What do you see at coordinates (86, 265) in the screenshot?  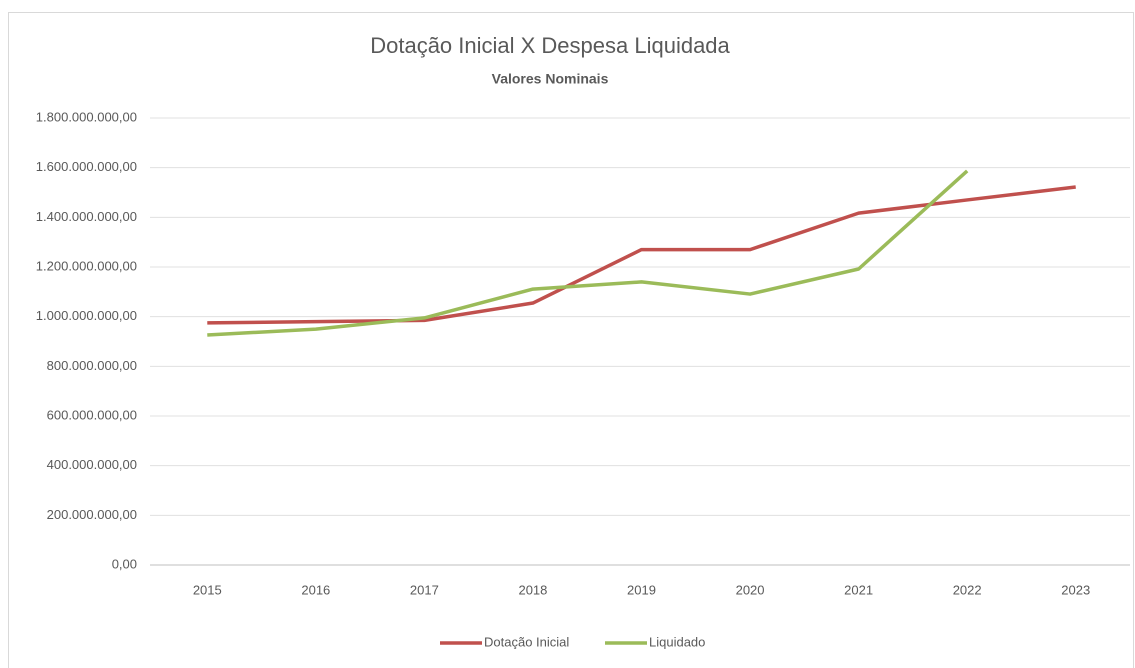 I see `y-tick-label: 1.200.000.000,00` at bounding box center [86, 265].